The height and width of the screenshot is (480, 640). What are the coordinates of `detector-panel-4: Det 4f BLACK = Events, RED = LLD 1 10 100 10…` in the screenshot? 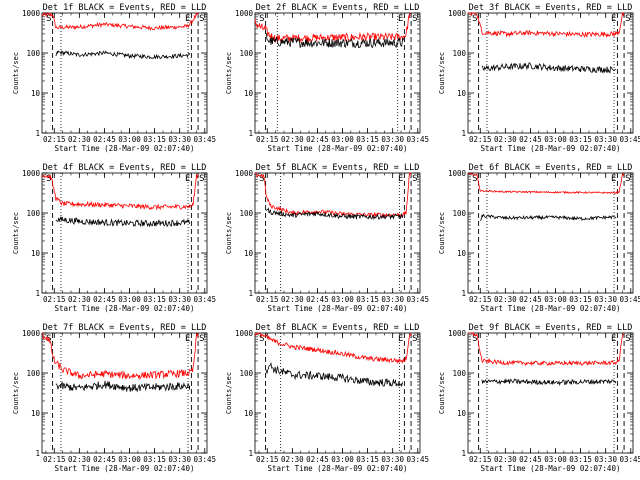 It's located at (114, 238).